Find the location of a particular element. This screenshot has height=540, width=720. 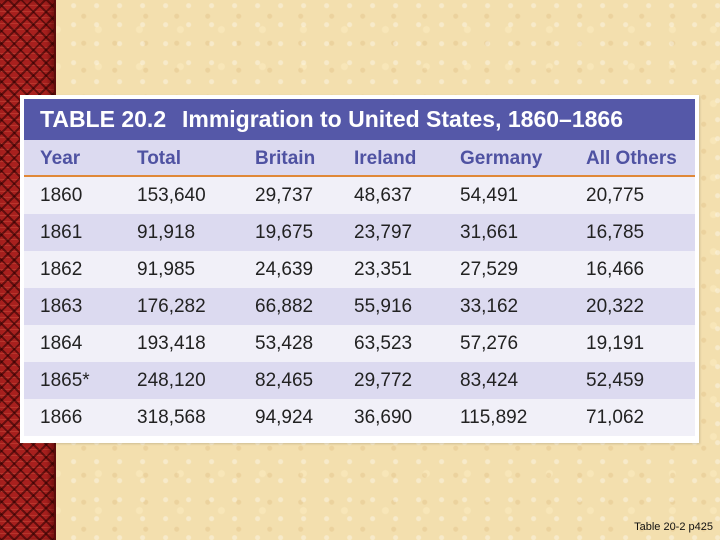

cell-britain: 24,639 is located at coordinates (284, 269).